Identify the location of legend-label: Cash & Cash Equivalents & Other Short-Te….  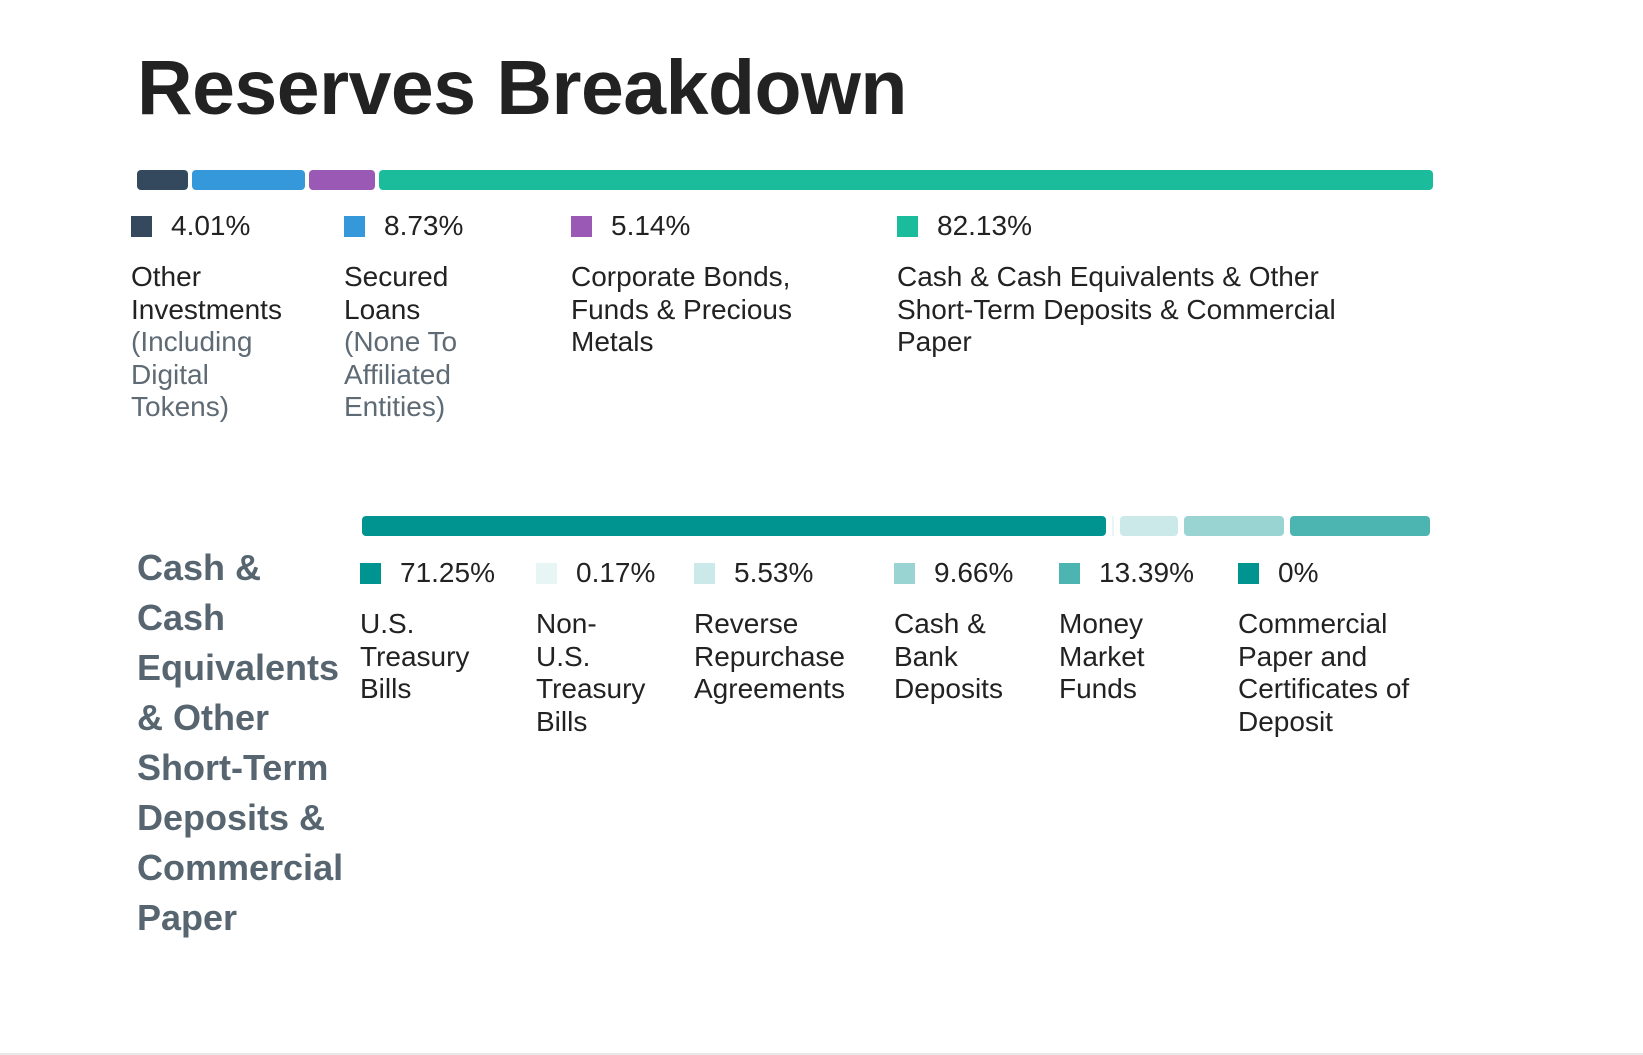
(1116, 309).